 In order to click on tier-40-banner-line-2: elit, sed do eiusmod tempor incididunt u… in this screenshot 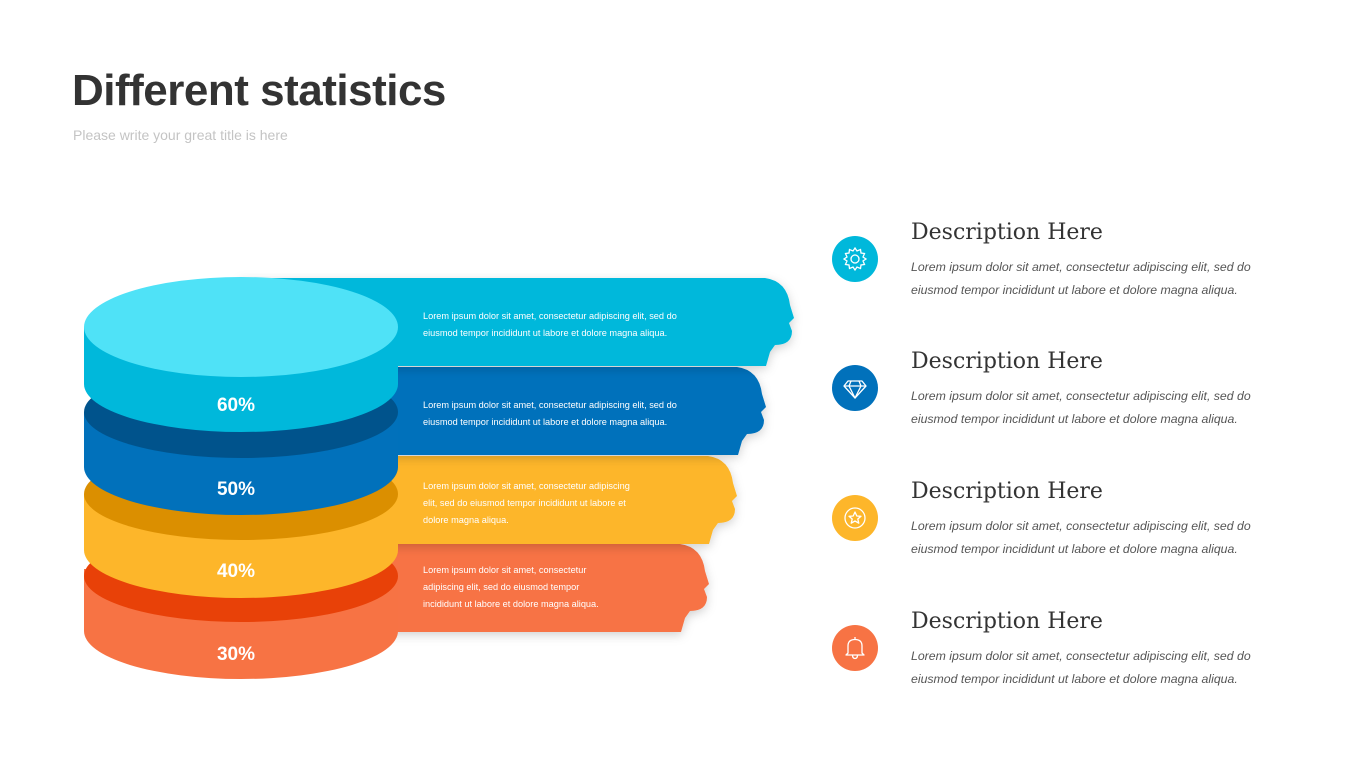, I will do `click(524, 503)`.